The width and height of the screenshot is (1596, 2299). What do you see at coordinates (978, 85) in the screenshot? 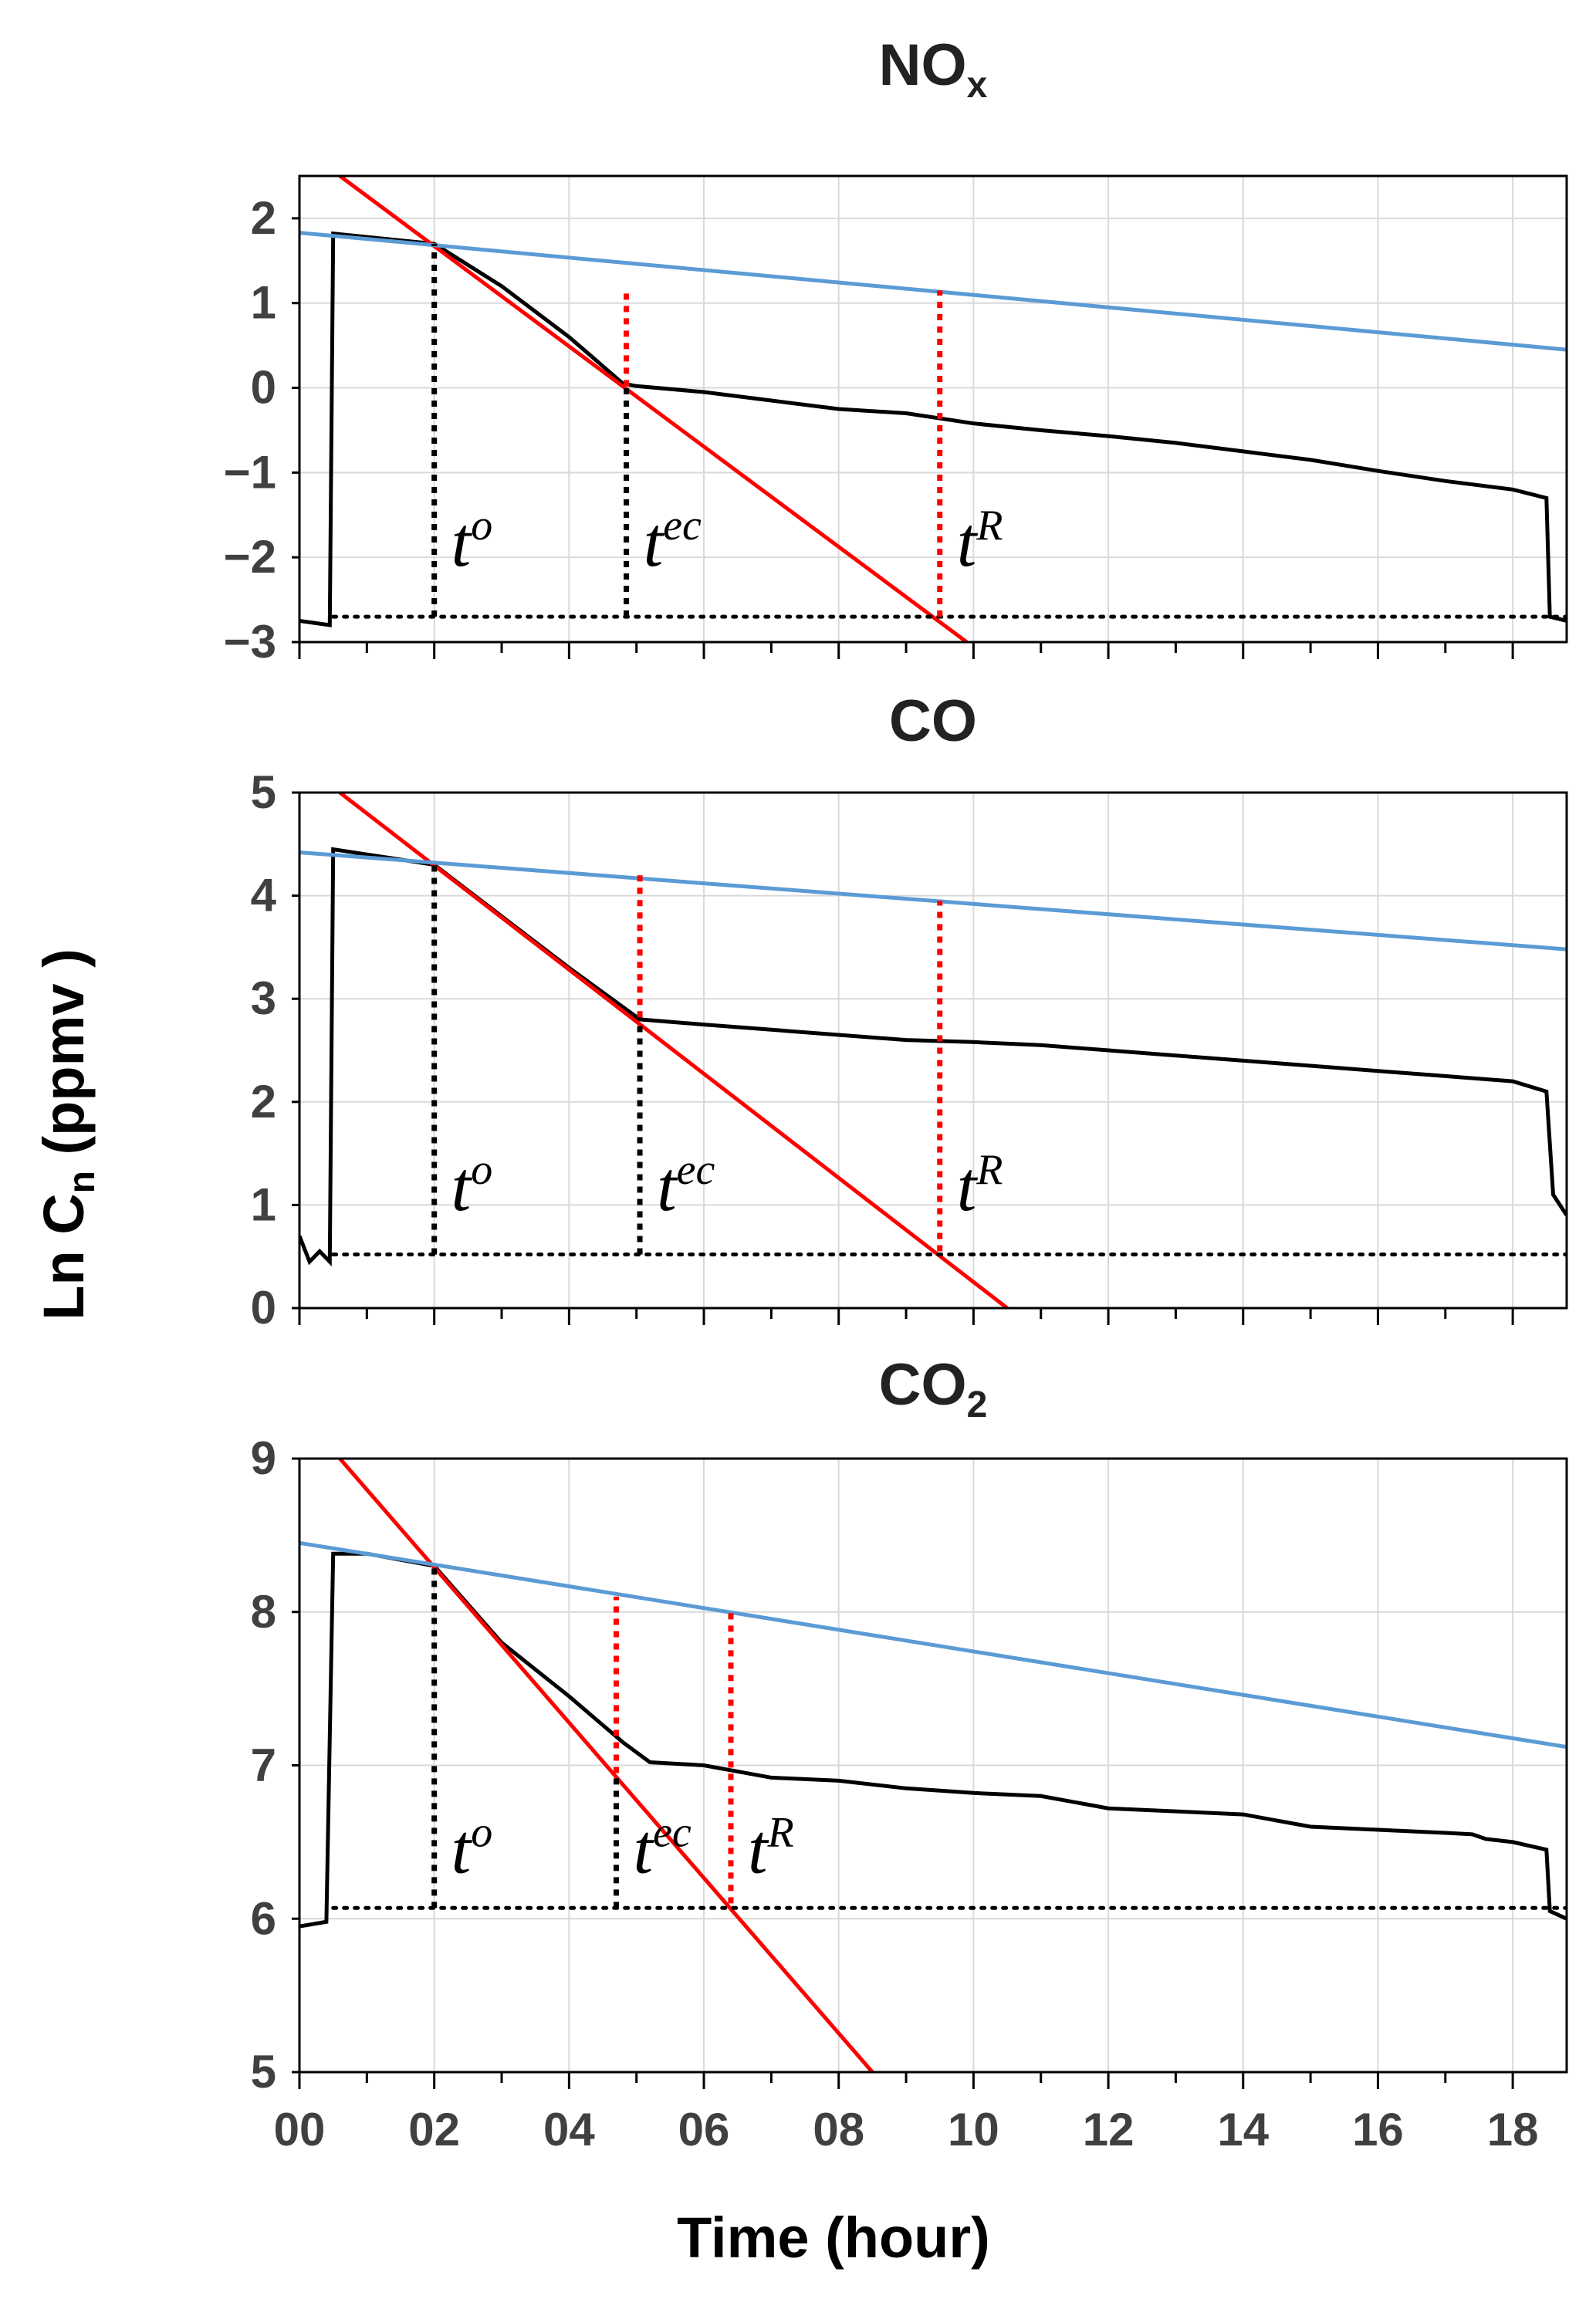
I see `chart-title-subscript: x` at bounding box center [978, 85].